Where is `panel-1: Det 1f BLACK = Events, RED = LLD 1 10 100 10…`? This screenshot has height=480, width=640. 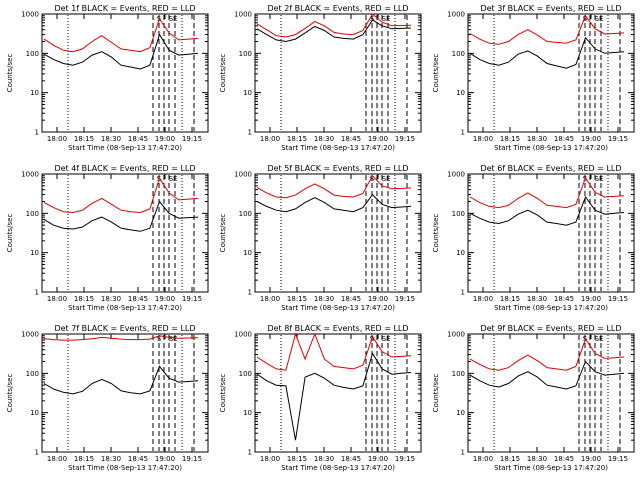 panel-1: Det 1f BLACK = Events, RED = LLD 1 10 100 10… is located at coordinates (107, 78).